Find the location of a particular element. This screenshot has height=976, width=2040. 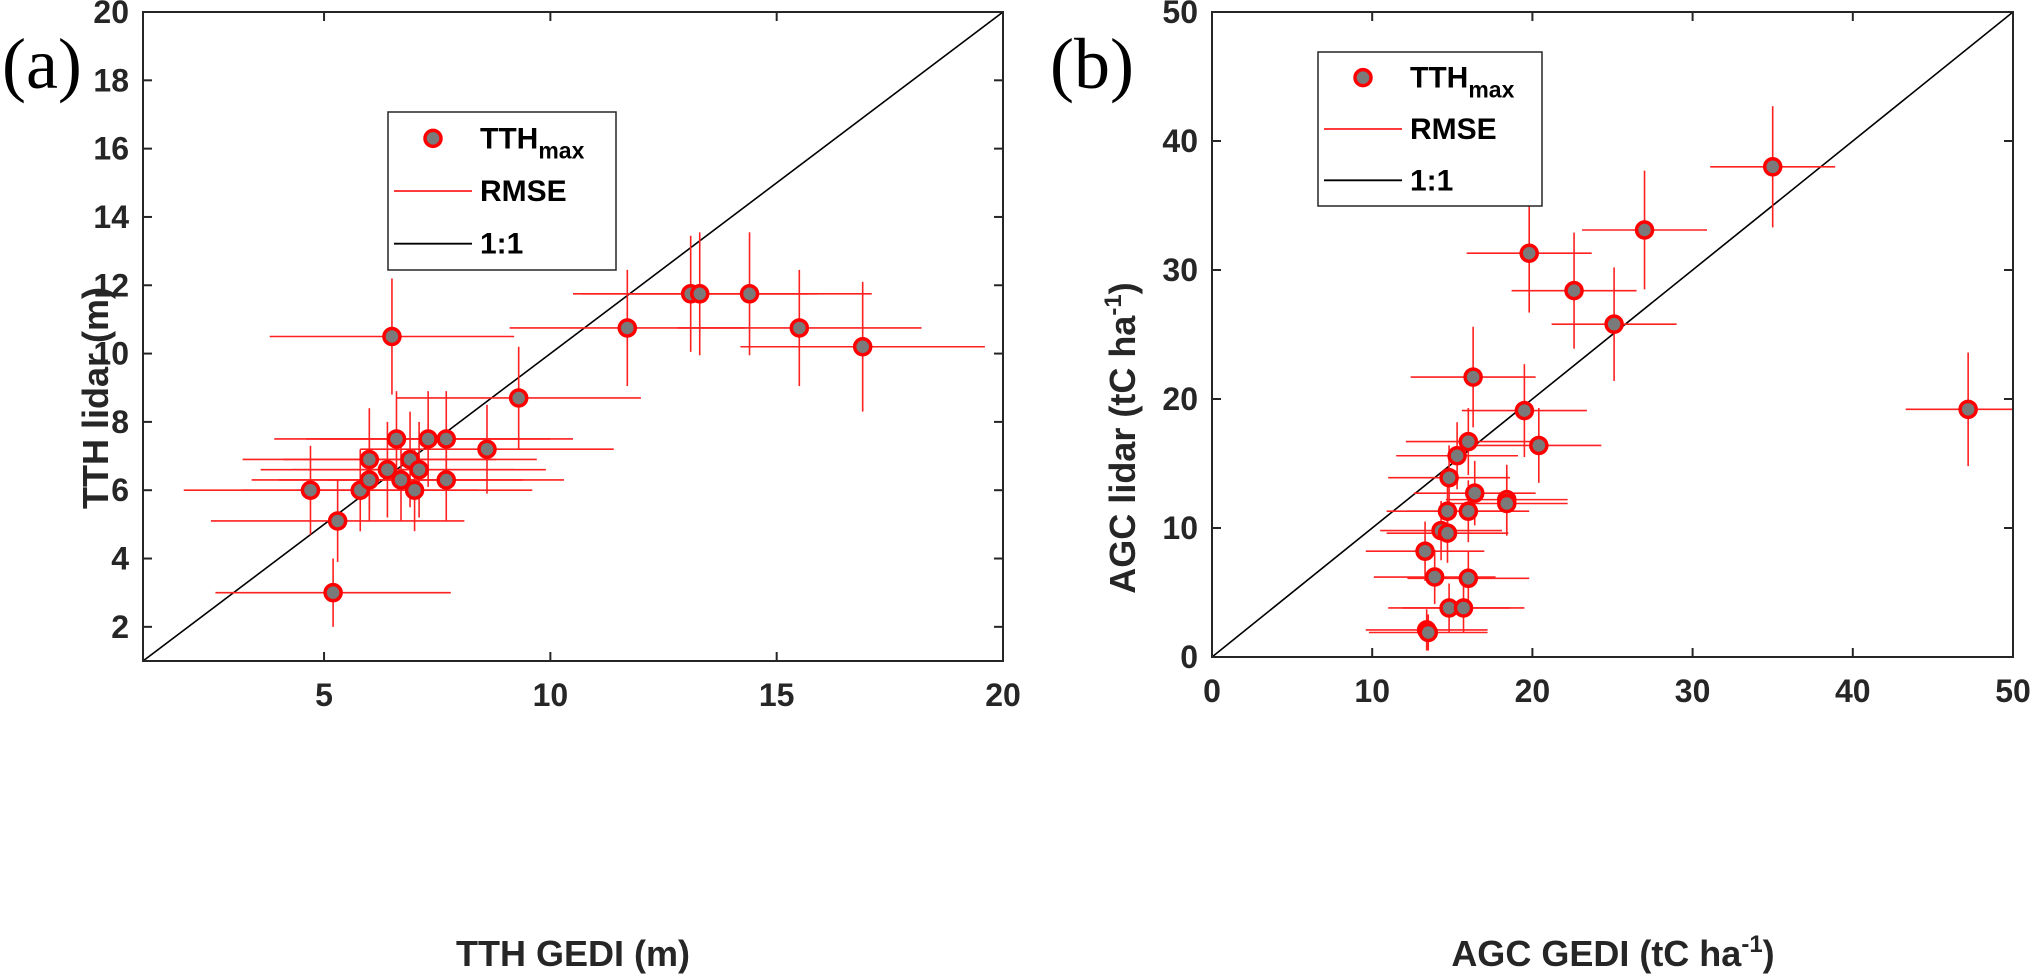

panel-a-legend: TTHmax RMSE 1:1 is located at coordinates (502, 191).